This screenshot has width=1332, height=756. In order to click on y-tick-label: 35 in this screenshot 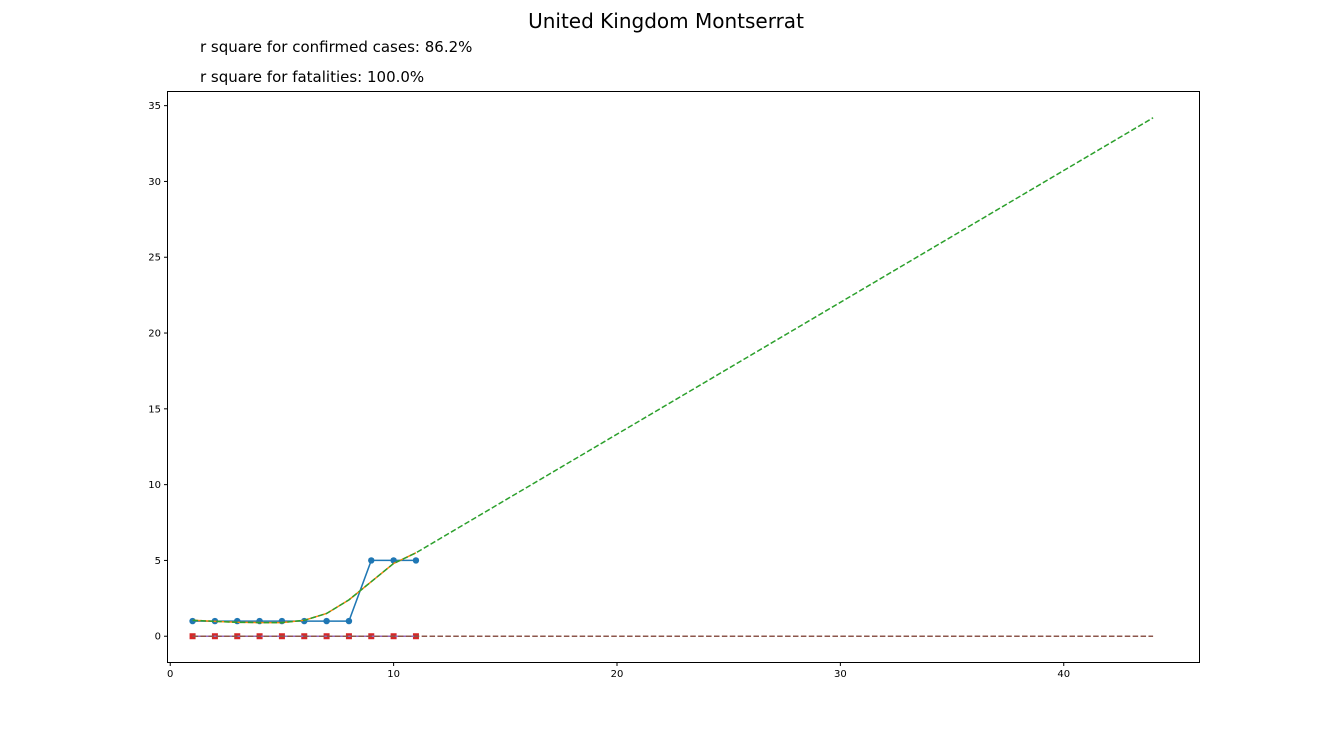, I will do `click(154, 106)`.